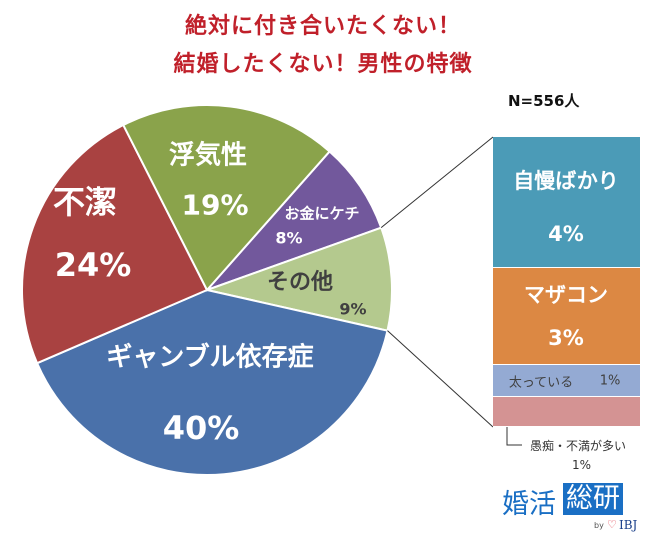 This screenshot has height=547, width=646. Describe the element at coordinates (566, 181) in the screenshot. I see `bar-label-jiman: 自慢ばかり` at that location.